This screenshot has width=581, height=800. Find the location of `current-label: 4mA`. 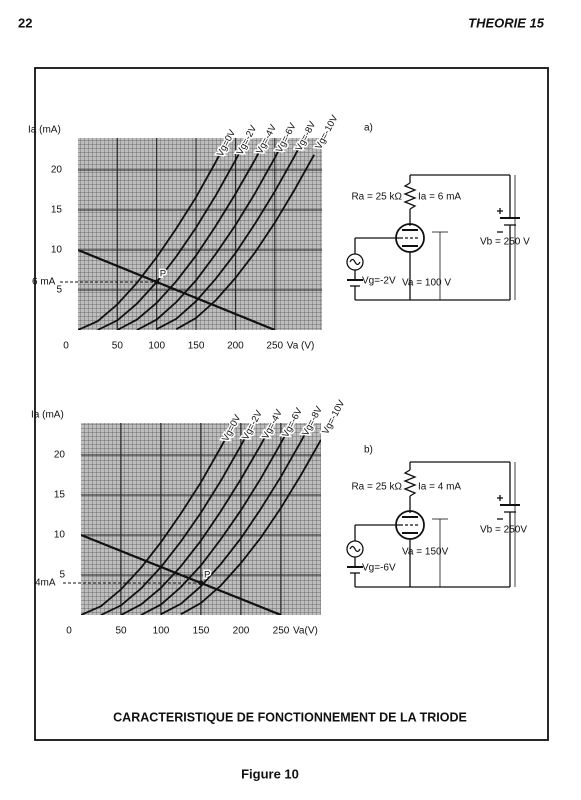

current-label: 4mA is located at coordinates (45, 583).